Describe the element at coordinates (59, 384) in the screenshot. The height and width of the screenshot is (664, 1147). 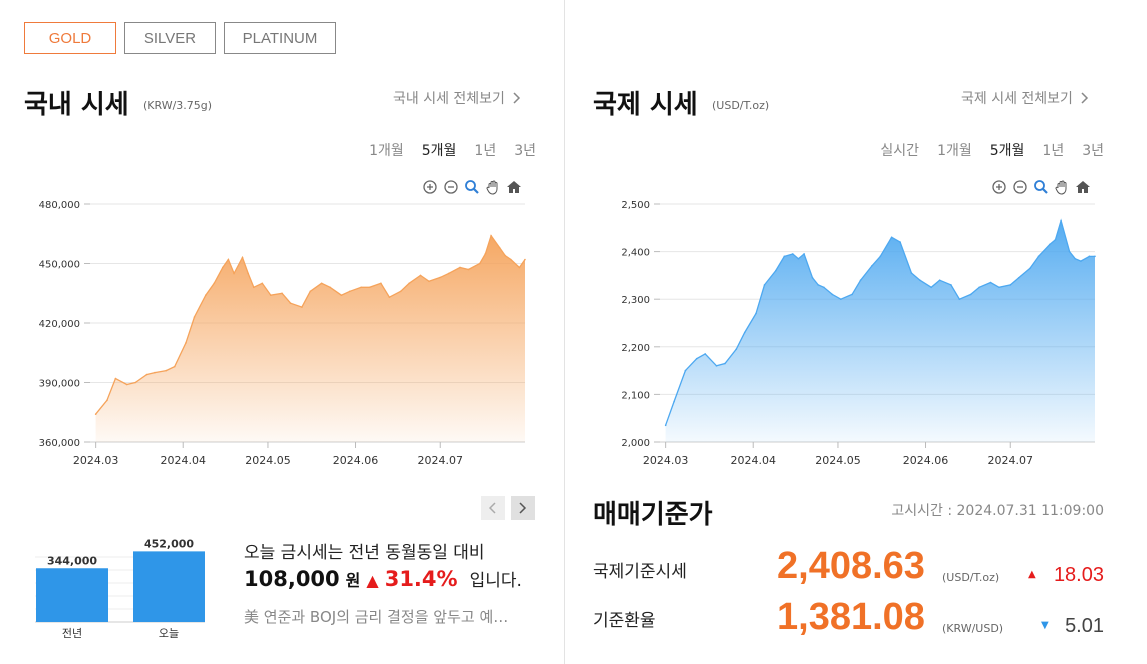
I see `domestic-y-tick-label: 390,000` at that location.